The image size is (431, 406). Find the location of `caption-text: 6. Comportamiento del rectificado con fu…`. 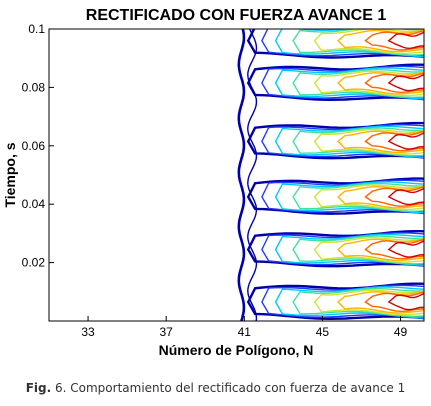

caption-text: 6. Comportamiento del rectificado con fu… is located at coordinates (228, 388).